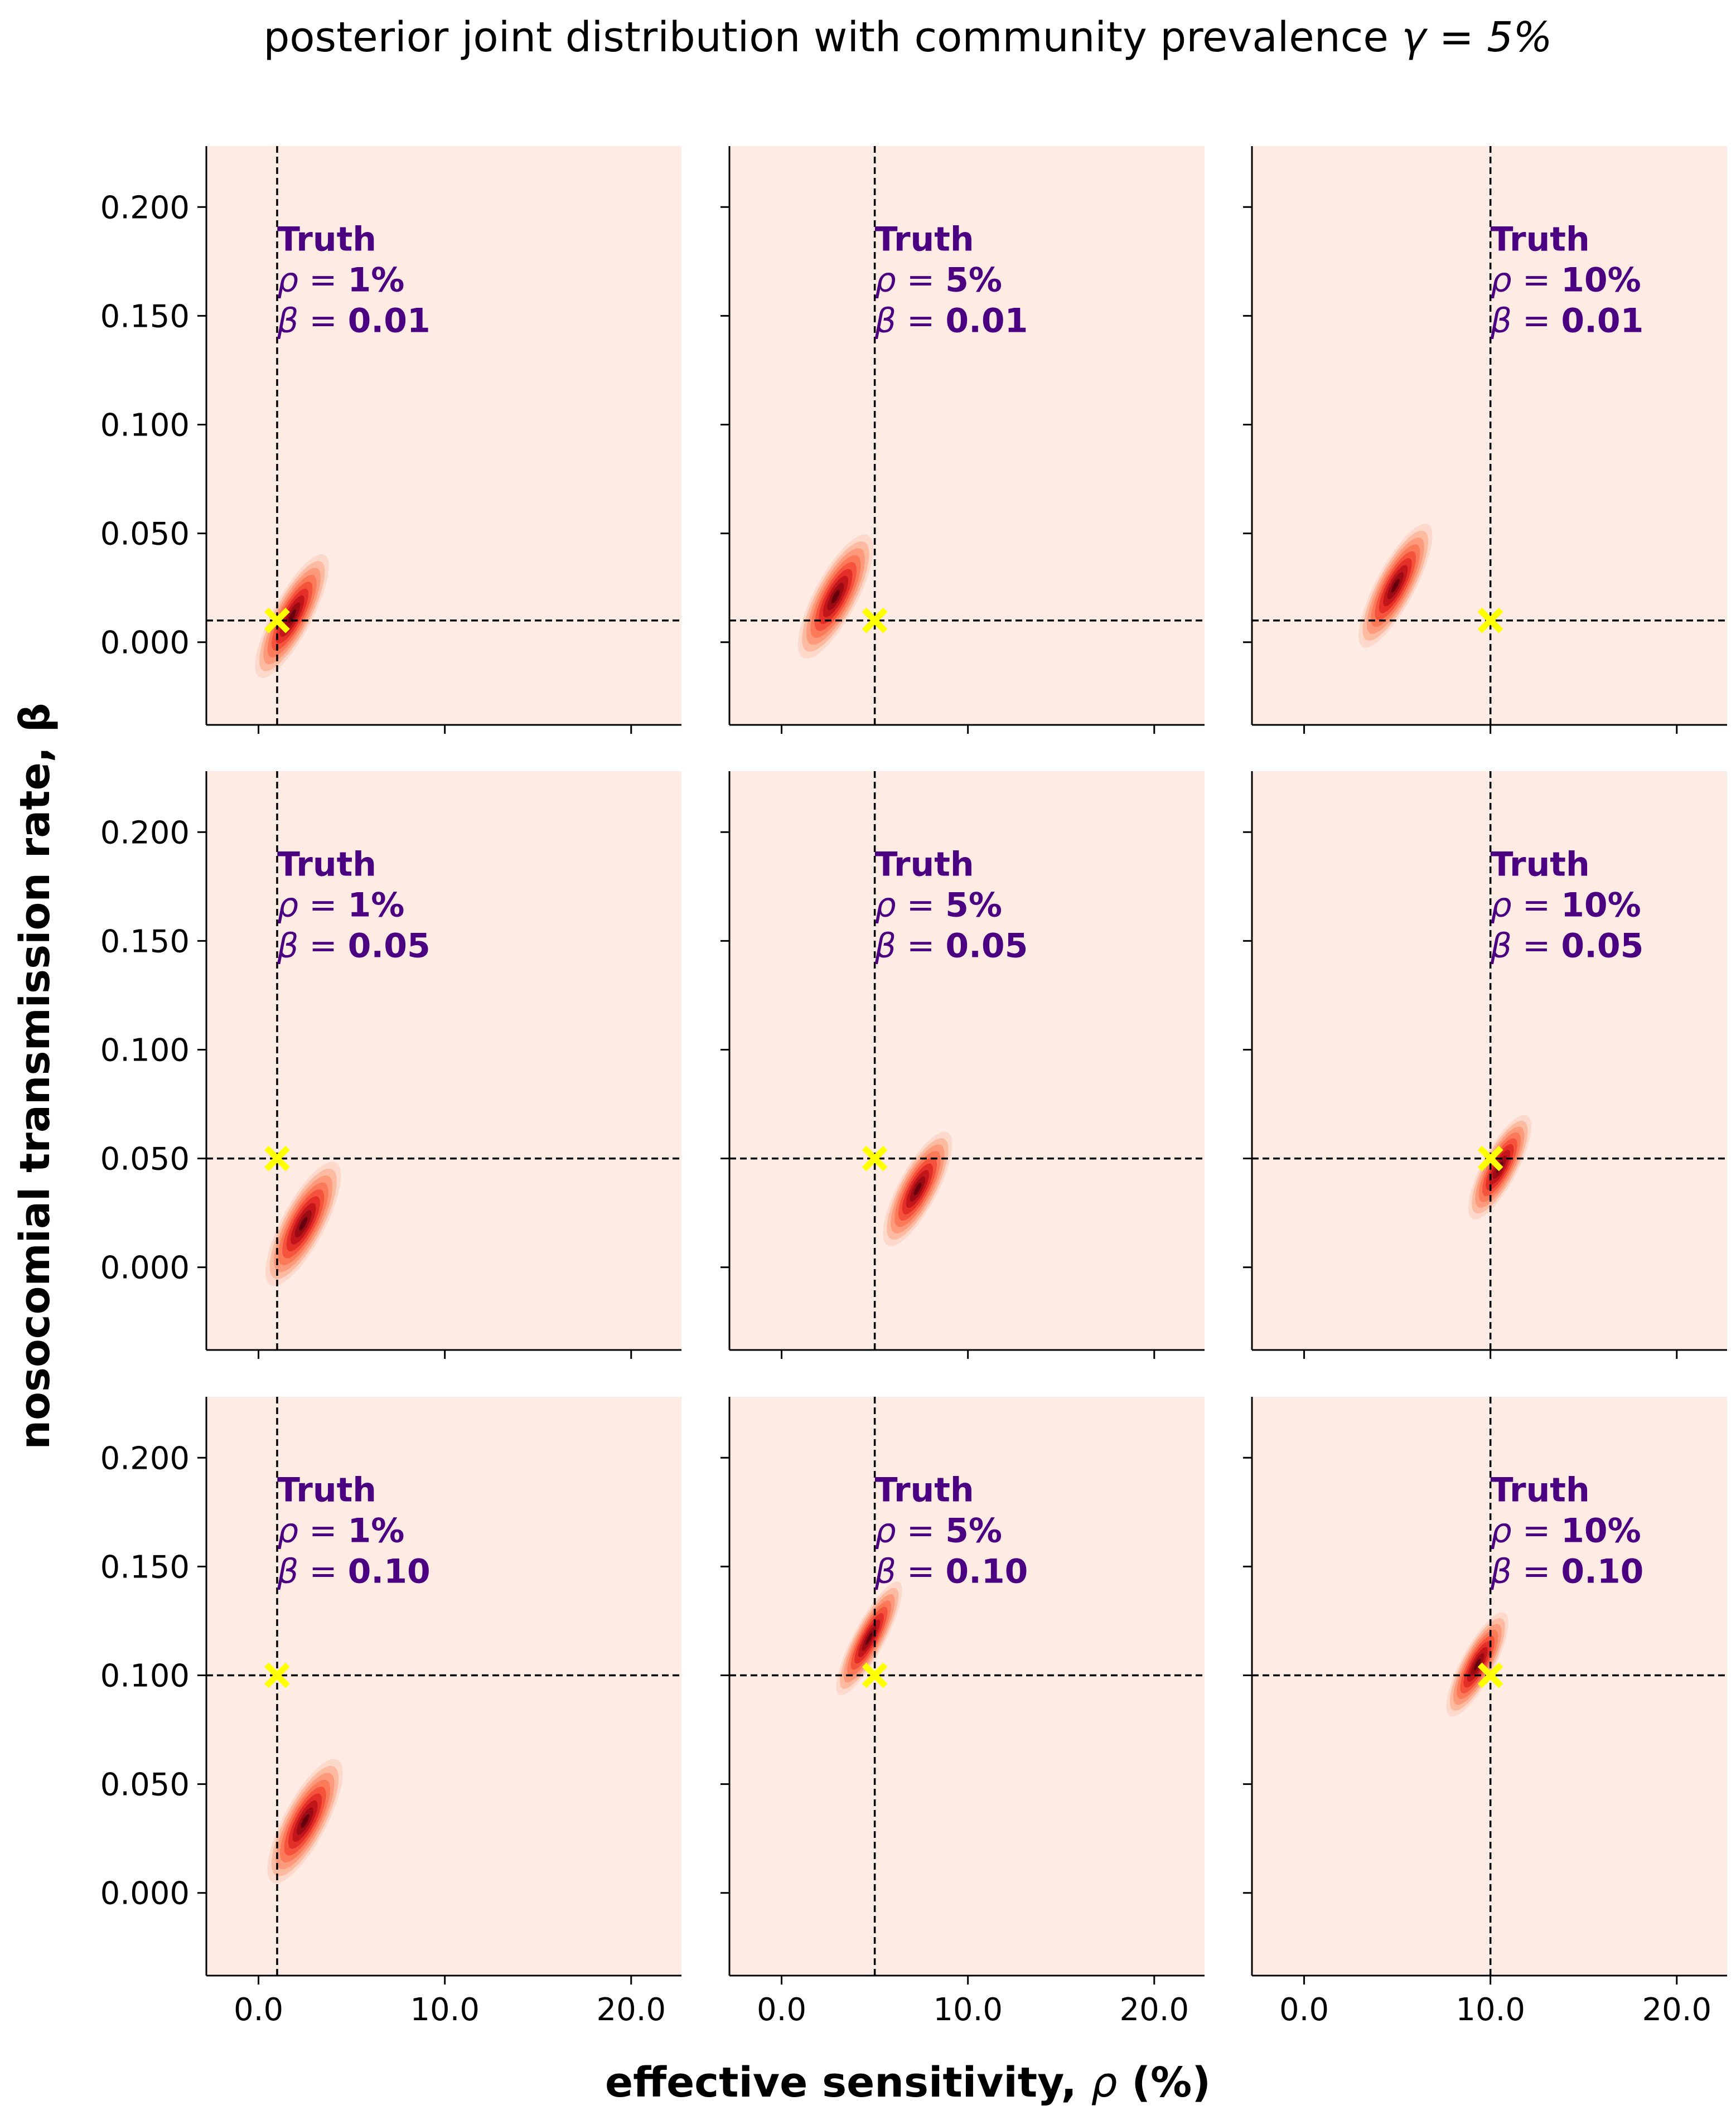 The image size is (1736, 2115). I want to click on truth-annotation: Truth ρ = 1% β = 0.05, so click(354, 905).